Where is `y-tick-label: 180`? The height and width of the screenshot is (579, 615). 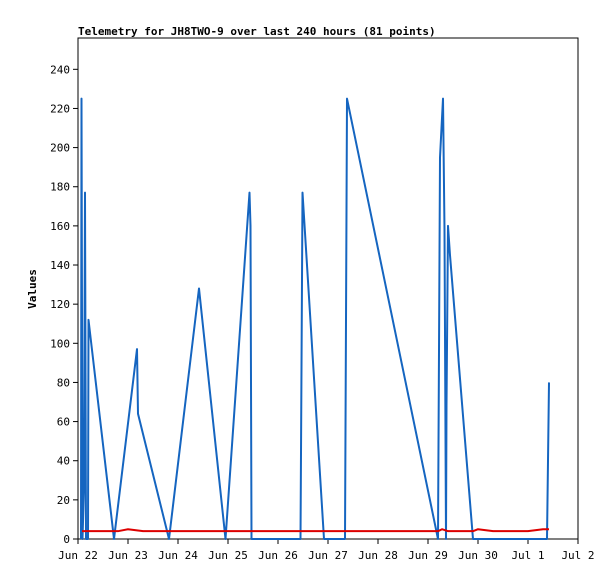
y-tick-label: 180 is located at coordinates (60, 187).